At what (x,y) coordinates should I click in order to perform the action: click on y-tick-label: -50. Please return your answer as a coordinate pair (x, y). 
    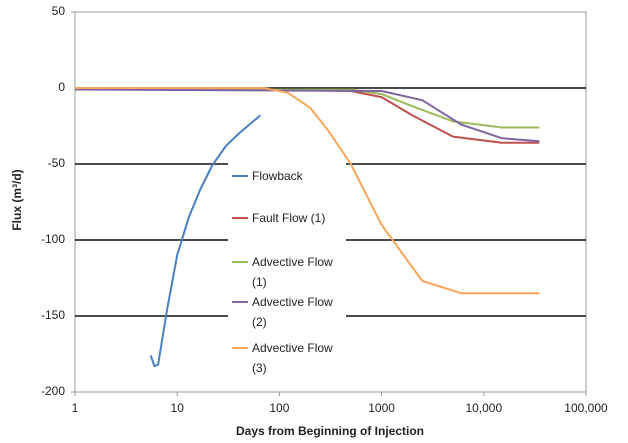
    Looking at the image, I should click on (57, 163).